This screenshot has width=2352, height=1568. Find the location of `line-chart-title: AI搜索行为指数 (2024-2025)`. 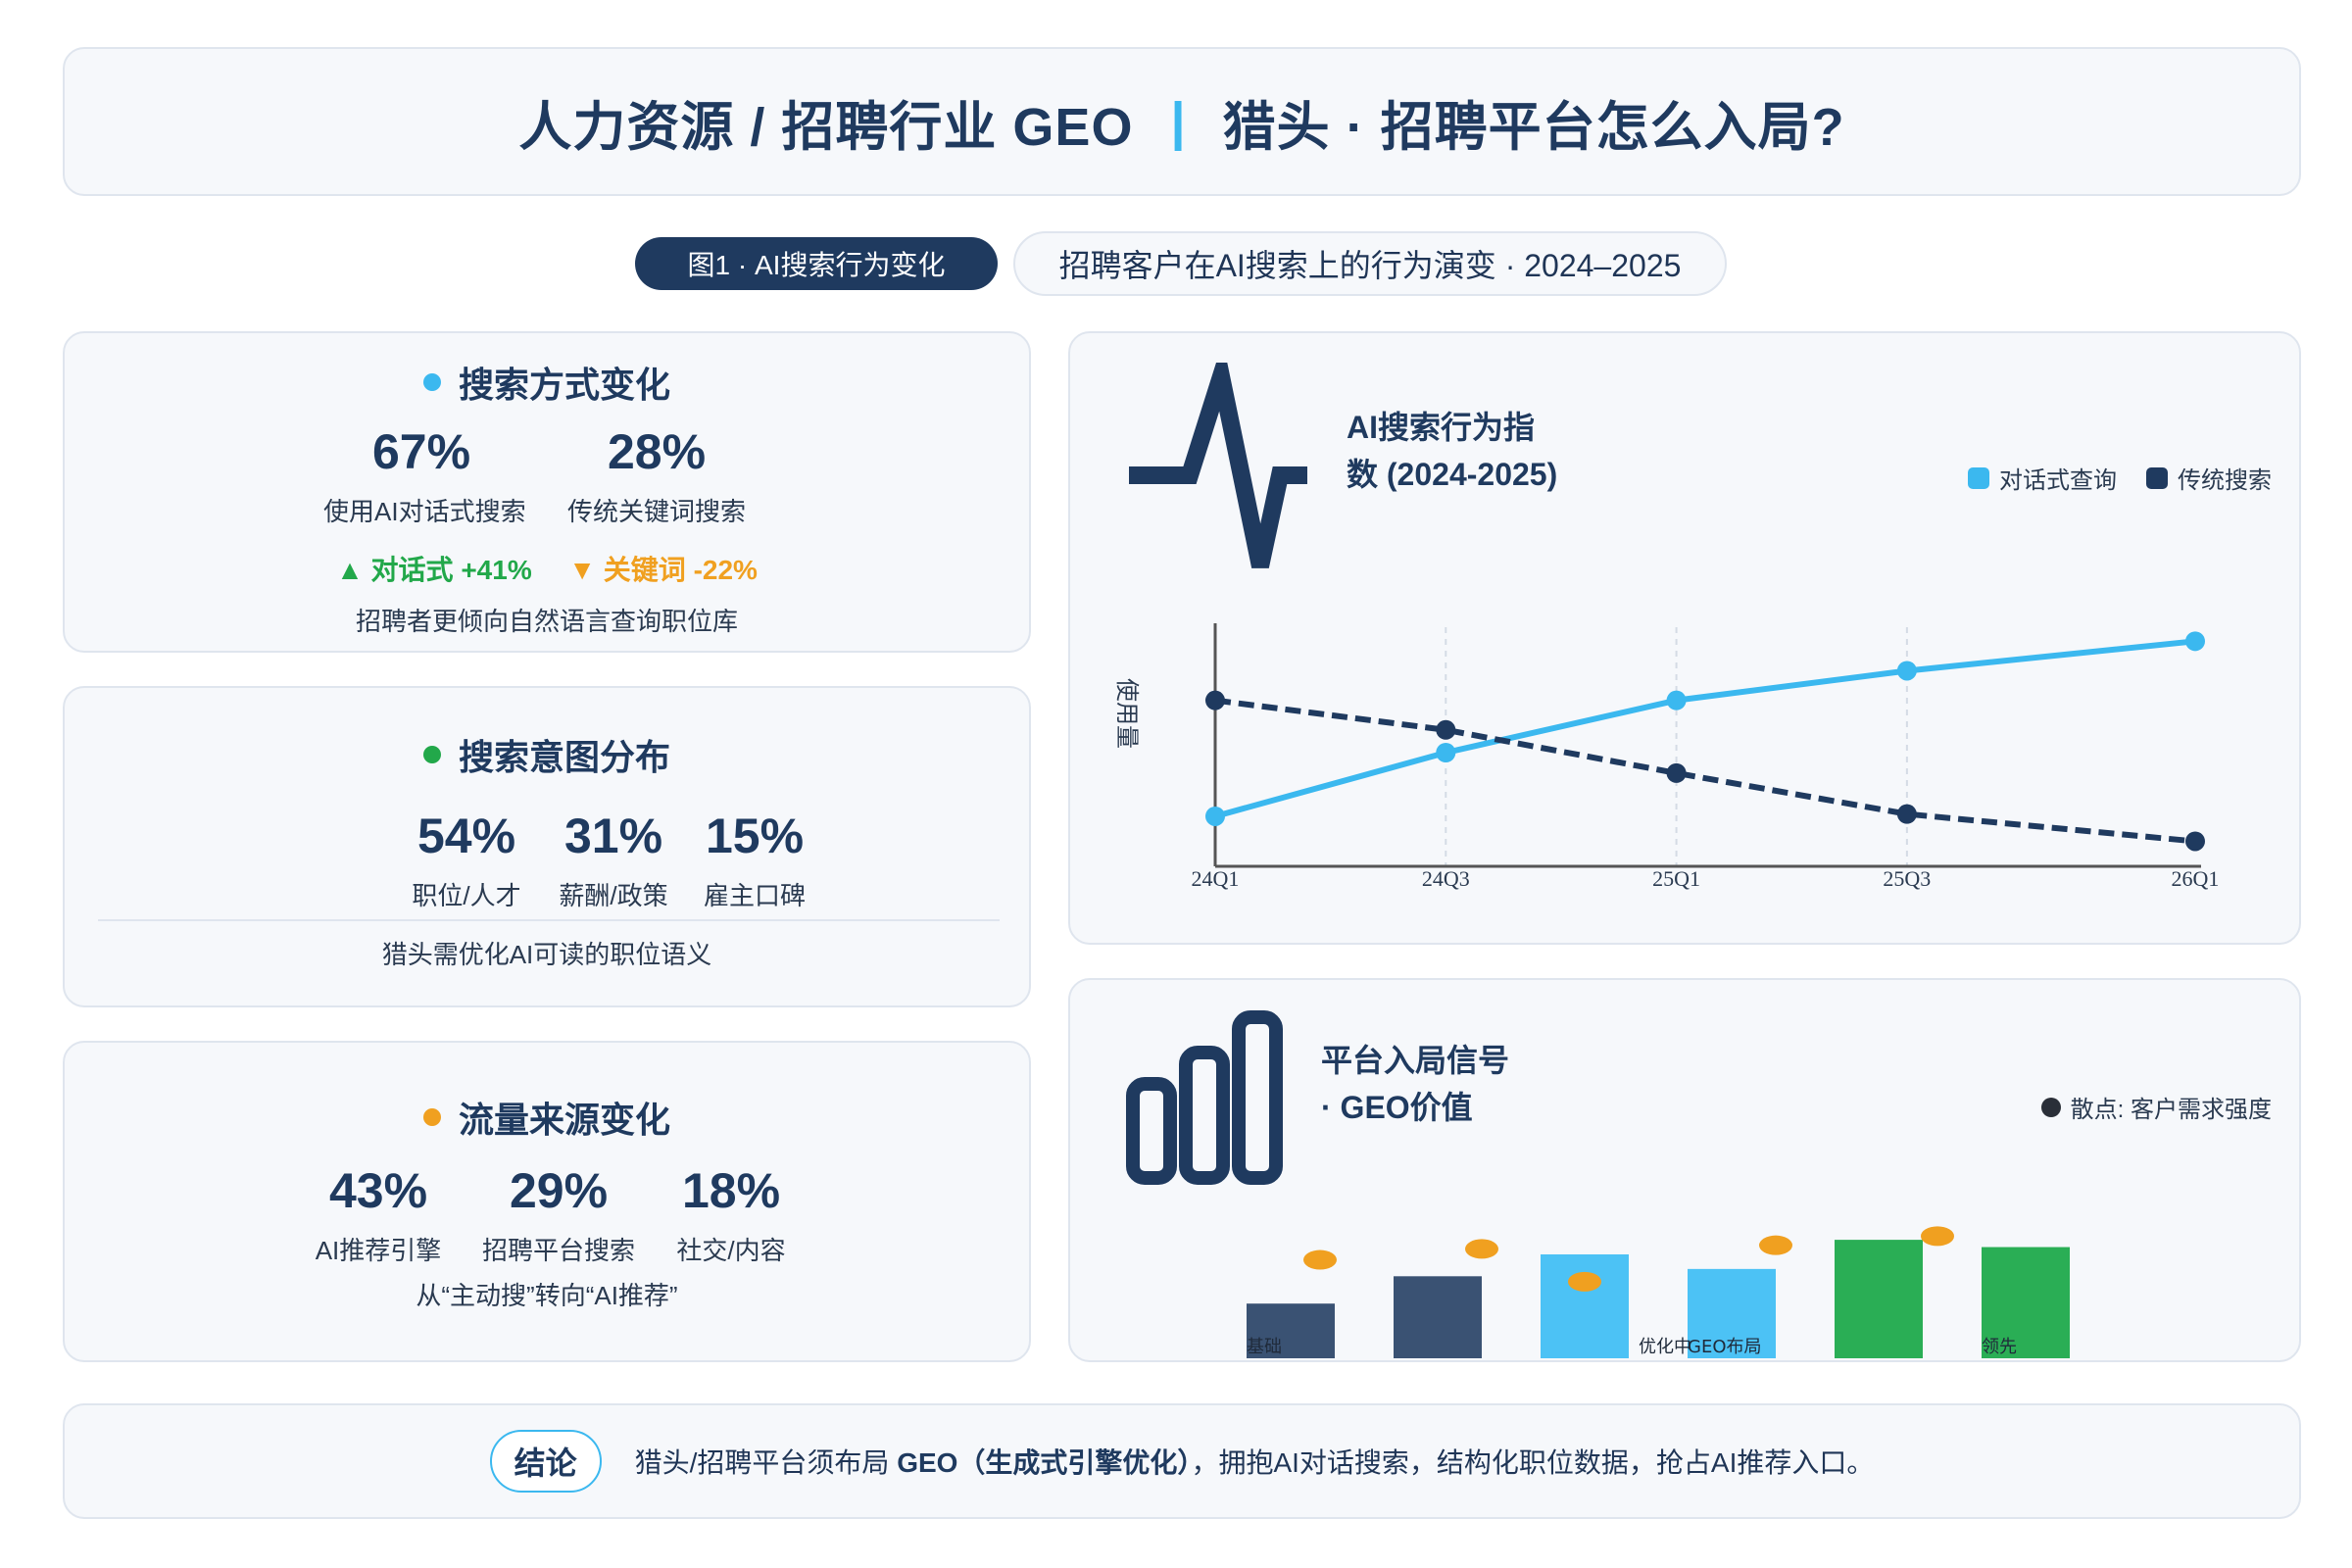

line-chart-title: AI搜索行为指数 (2024-2025) is located at coordinates (1452, 451).